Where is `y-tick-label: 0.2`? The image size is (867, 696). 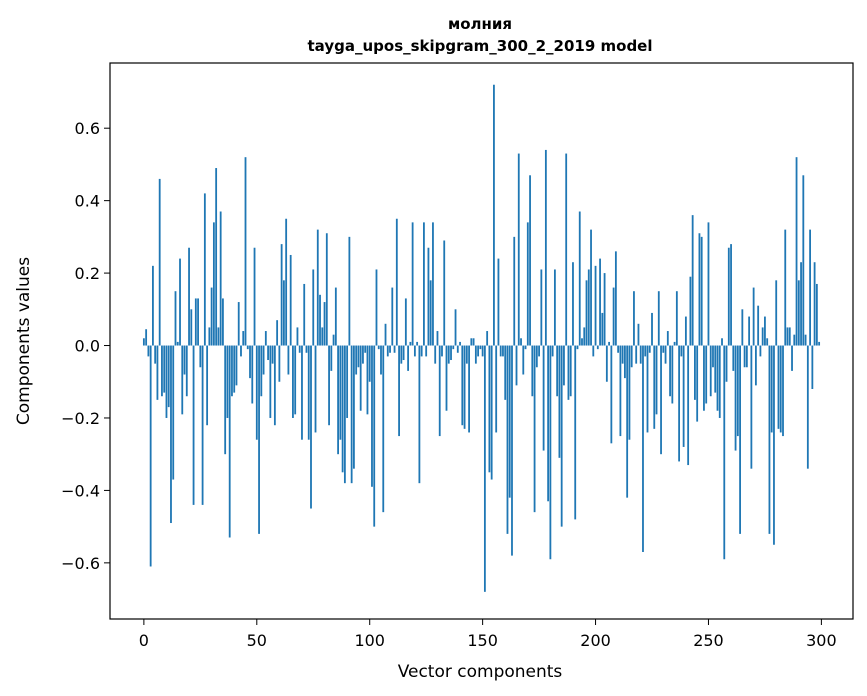 y-tick-label: 0.2 is located at coordinates (87, 273).